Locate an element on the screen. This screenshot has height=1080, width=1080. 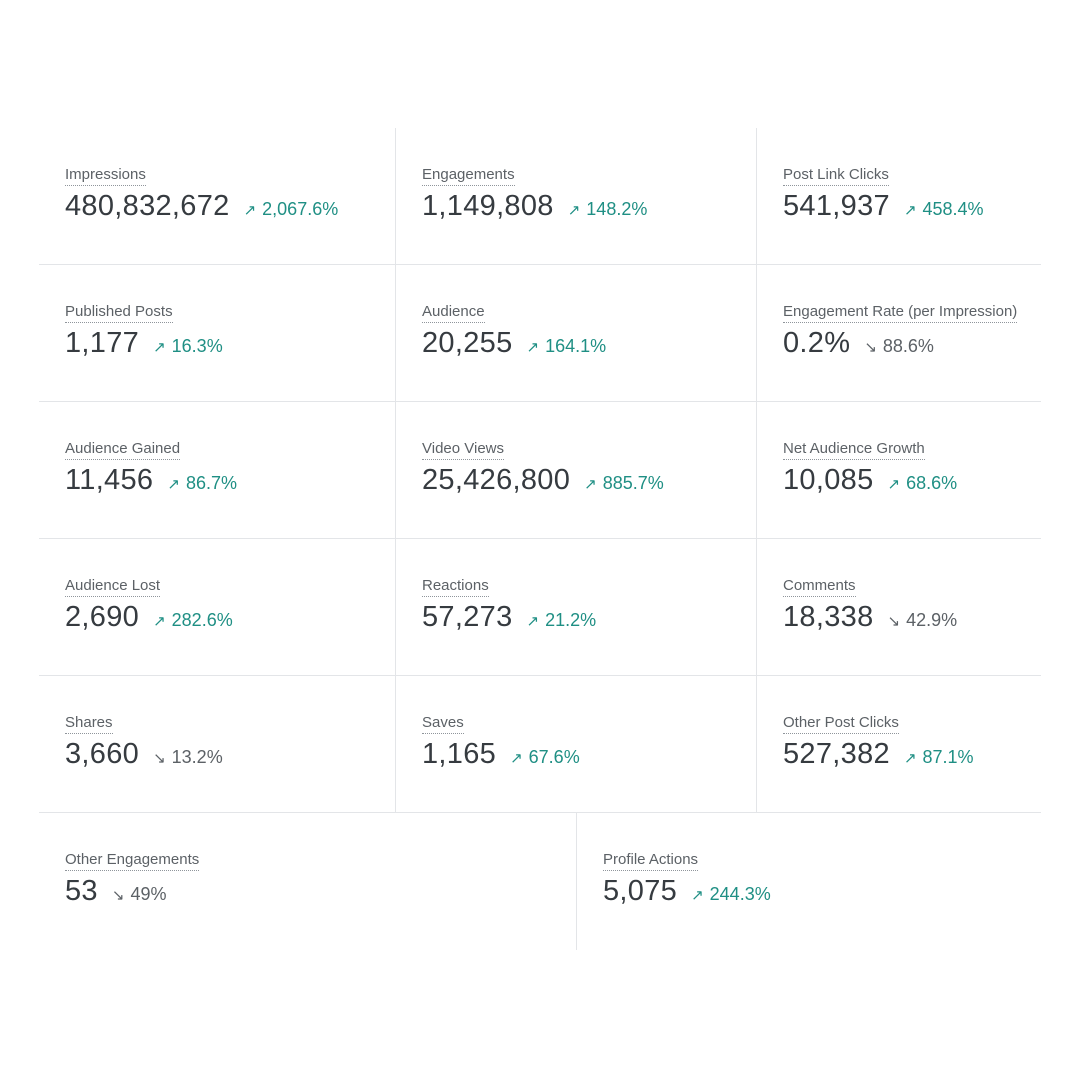
metric-delta: ↗ 2,067.6% is located at coordinates (291, 209).